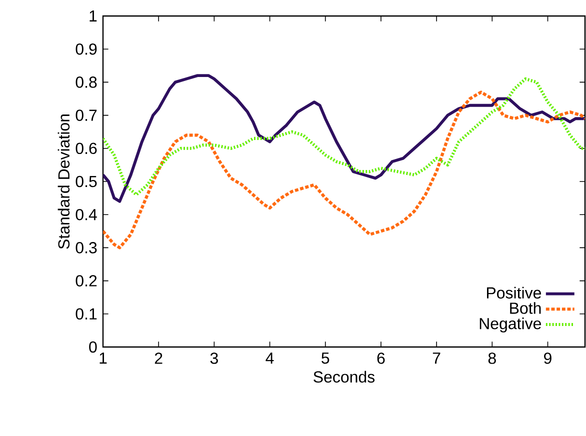  Describe the element at coordinates (93, 347) in the screenshot. I see `y-tick-label: 0` at that location.